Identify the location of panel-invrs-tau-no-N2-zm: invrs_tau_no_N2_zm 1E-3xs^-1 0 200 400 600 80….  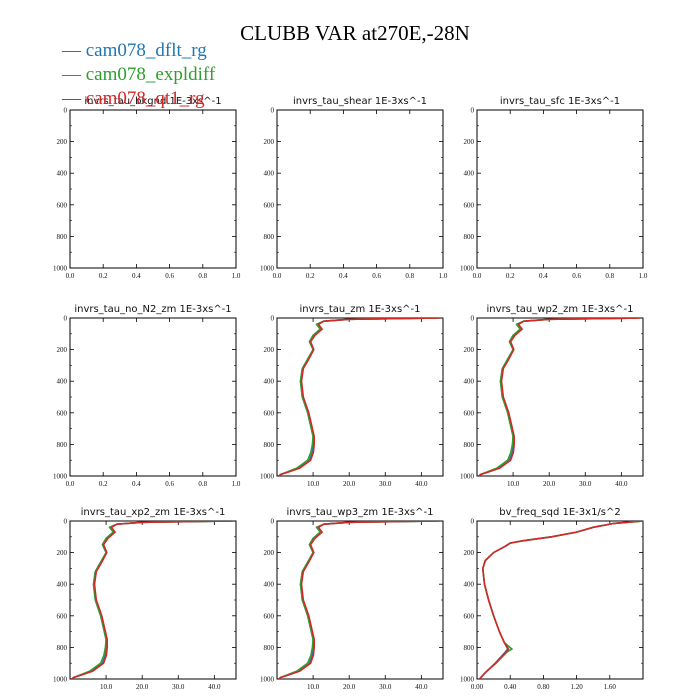
(147, 396).